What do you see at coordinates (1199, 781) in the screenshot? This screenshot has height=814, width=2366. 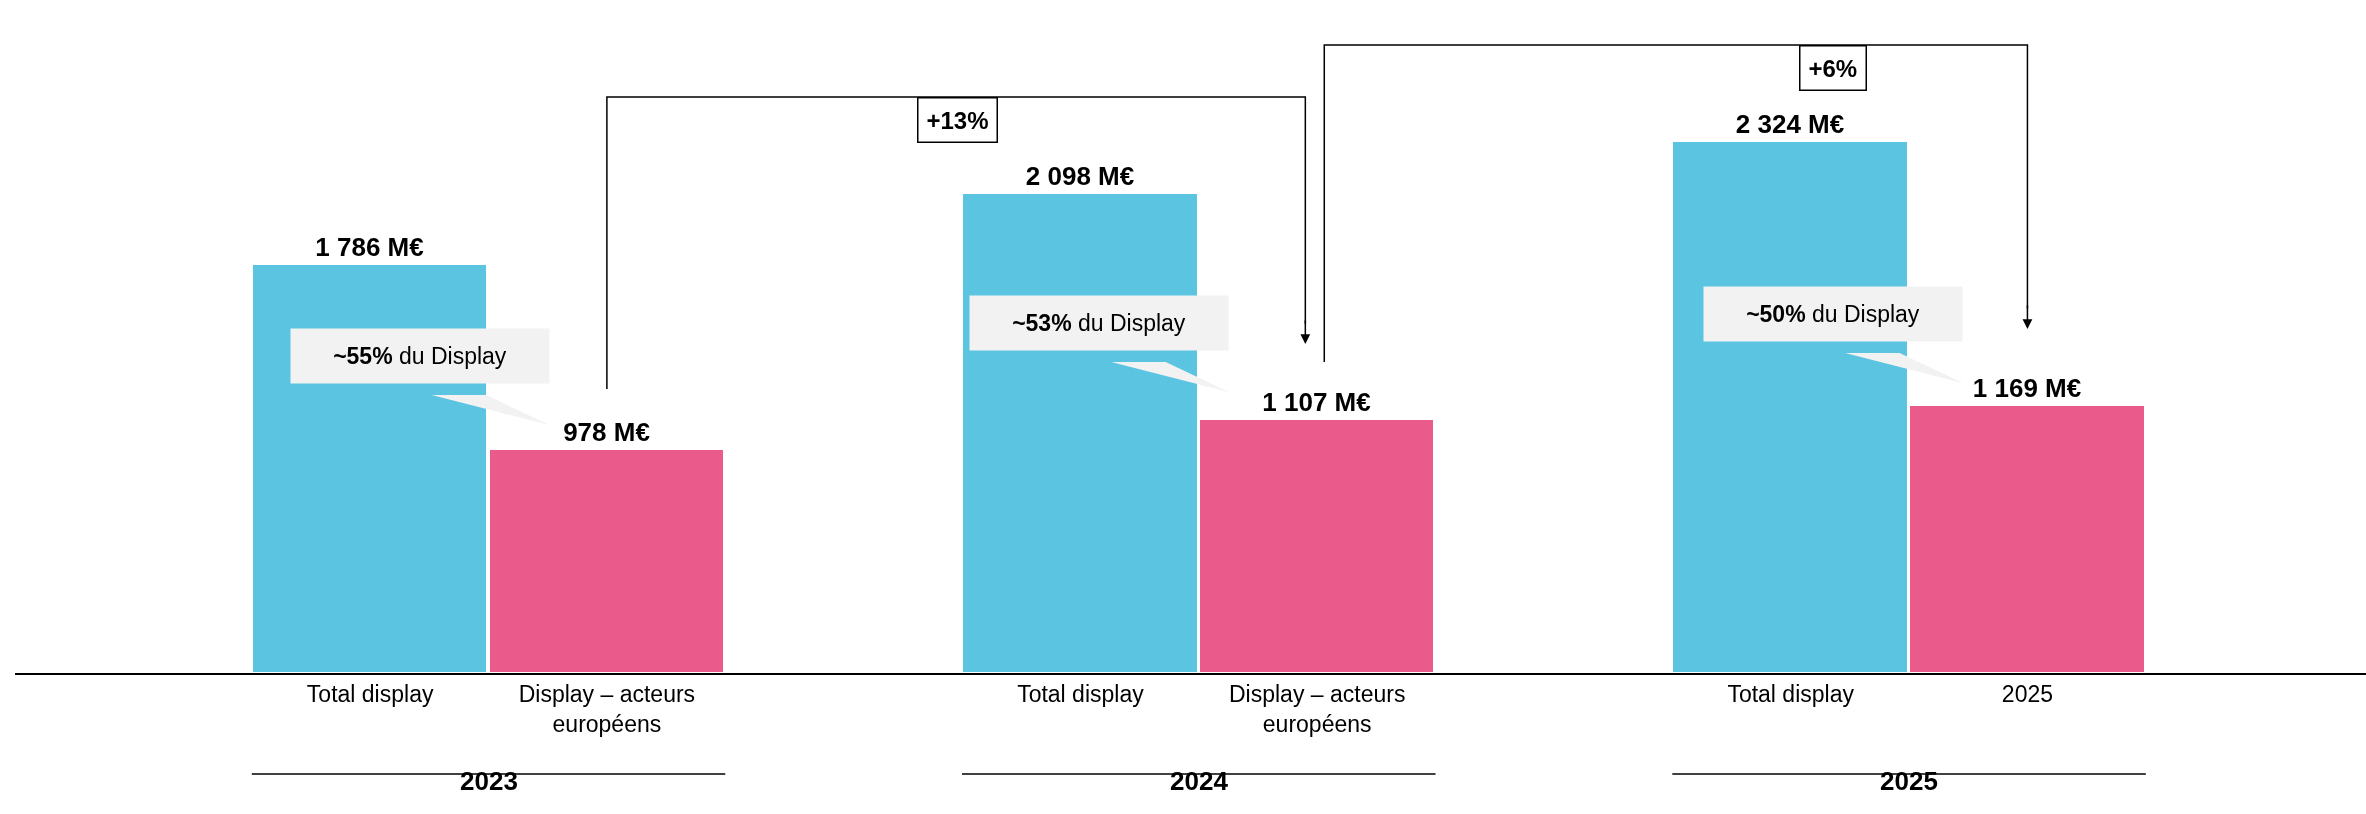 I see `text: 2024` at bounding box center [1199, 781].